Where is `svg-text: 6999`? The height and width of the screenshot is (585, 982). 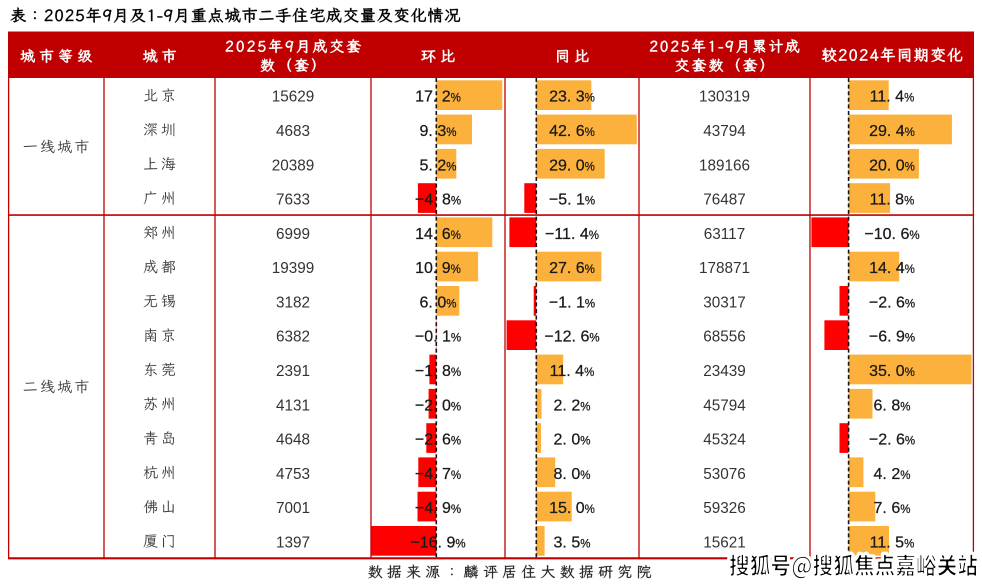 svg-text: 6999 is located at coordinates (293, 234).